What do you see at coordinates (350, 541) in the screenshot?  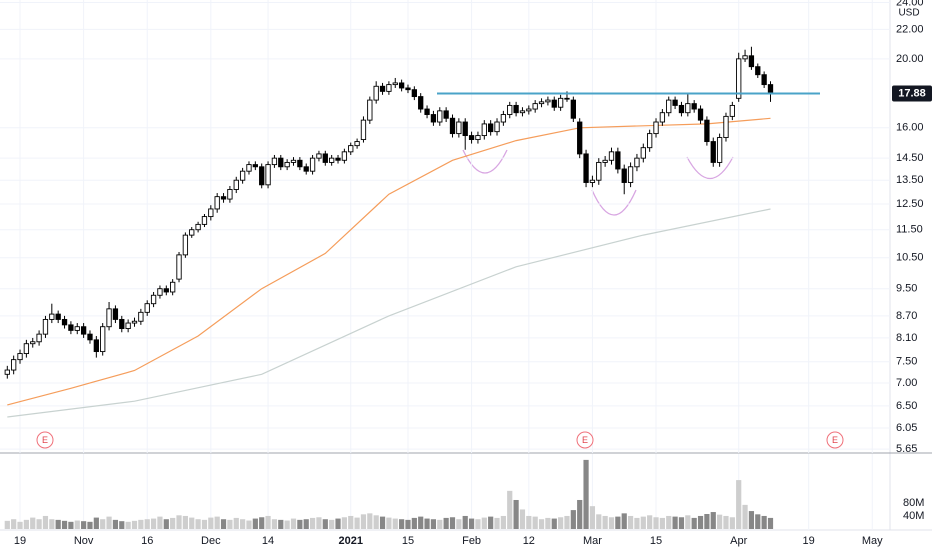 I see `x-tick-label: 2021` at bounding box center [350, 541].